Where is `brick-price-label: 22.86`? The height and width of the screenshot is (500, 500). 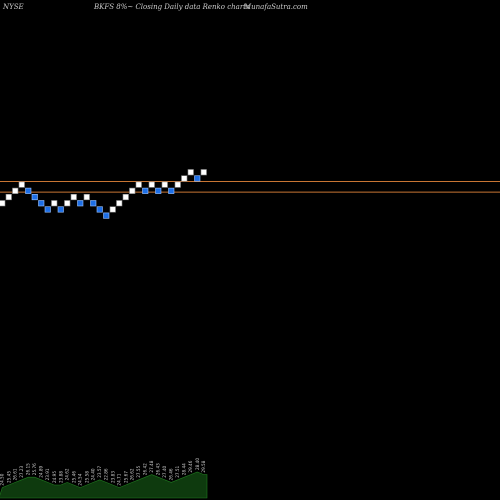 brick-price-label: 22.86 is located at coordinates (106, 474).